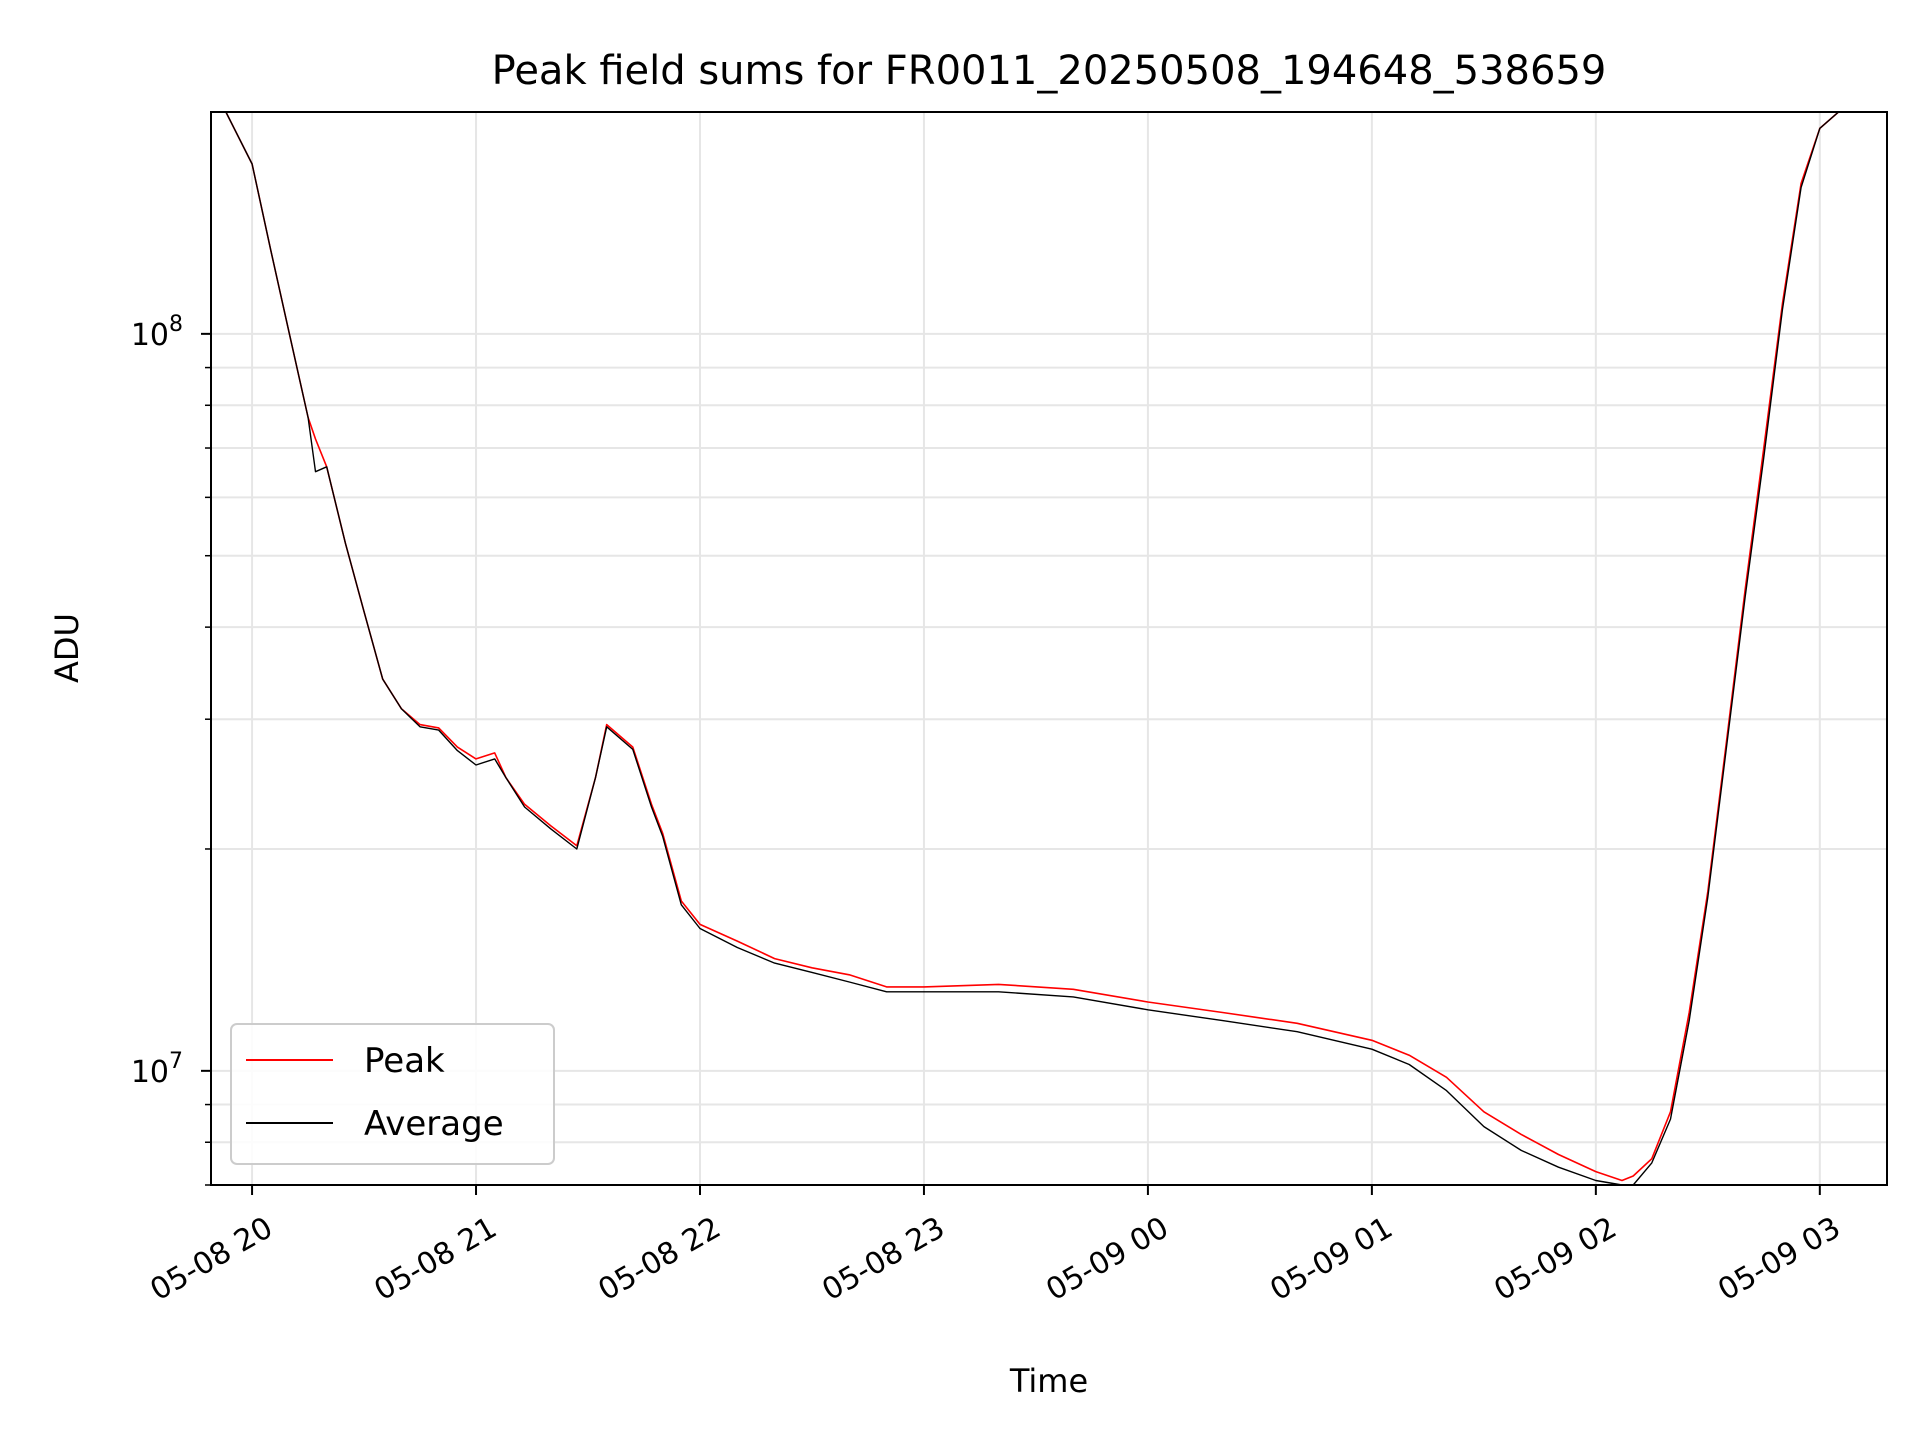  I want to click on x-axis-title: Time, so click(1048, 1381).